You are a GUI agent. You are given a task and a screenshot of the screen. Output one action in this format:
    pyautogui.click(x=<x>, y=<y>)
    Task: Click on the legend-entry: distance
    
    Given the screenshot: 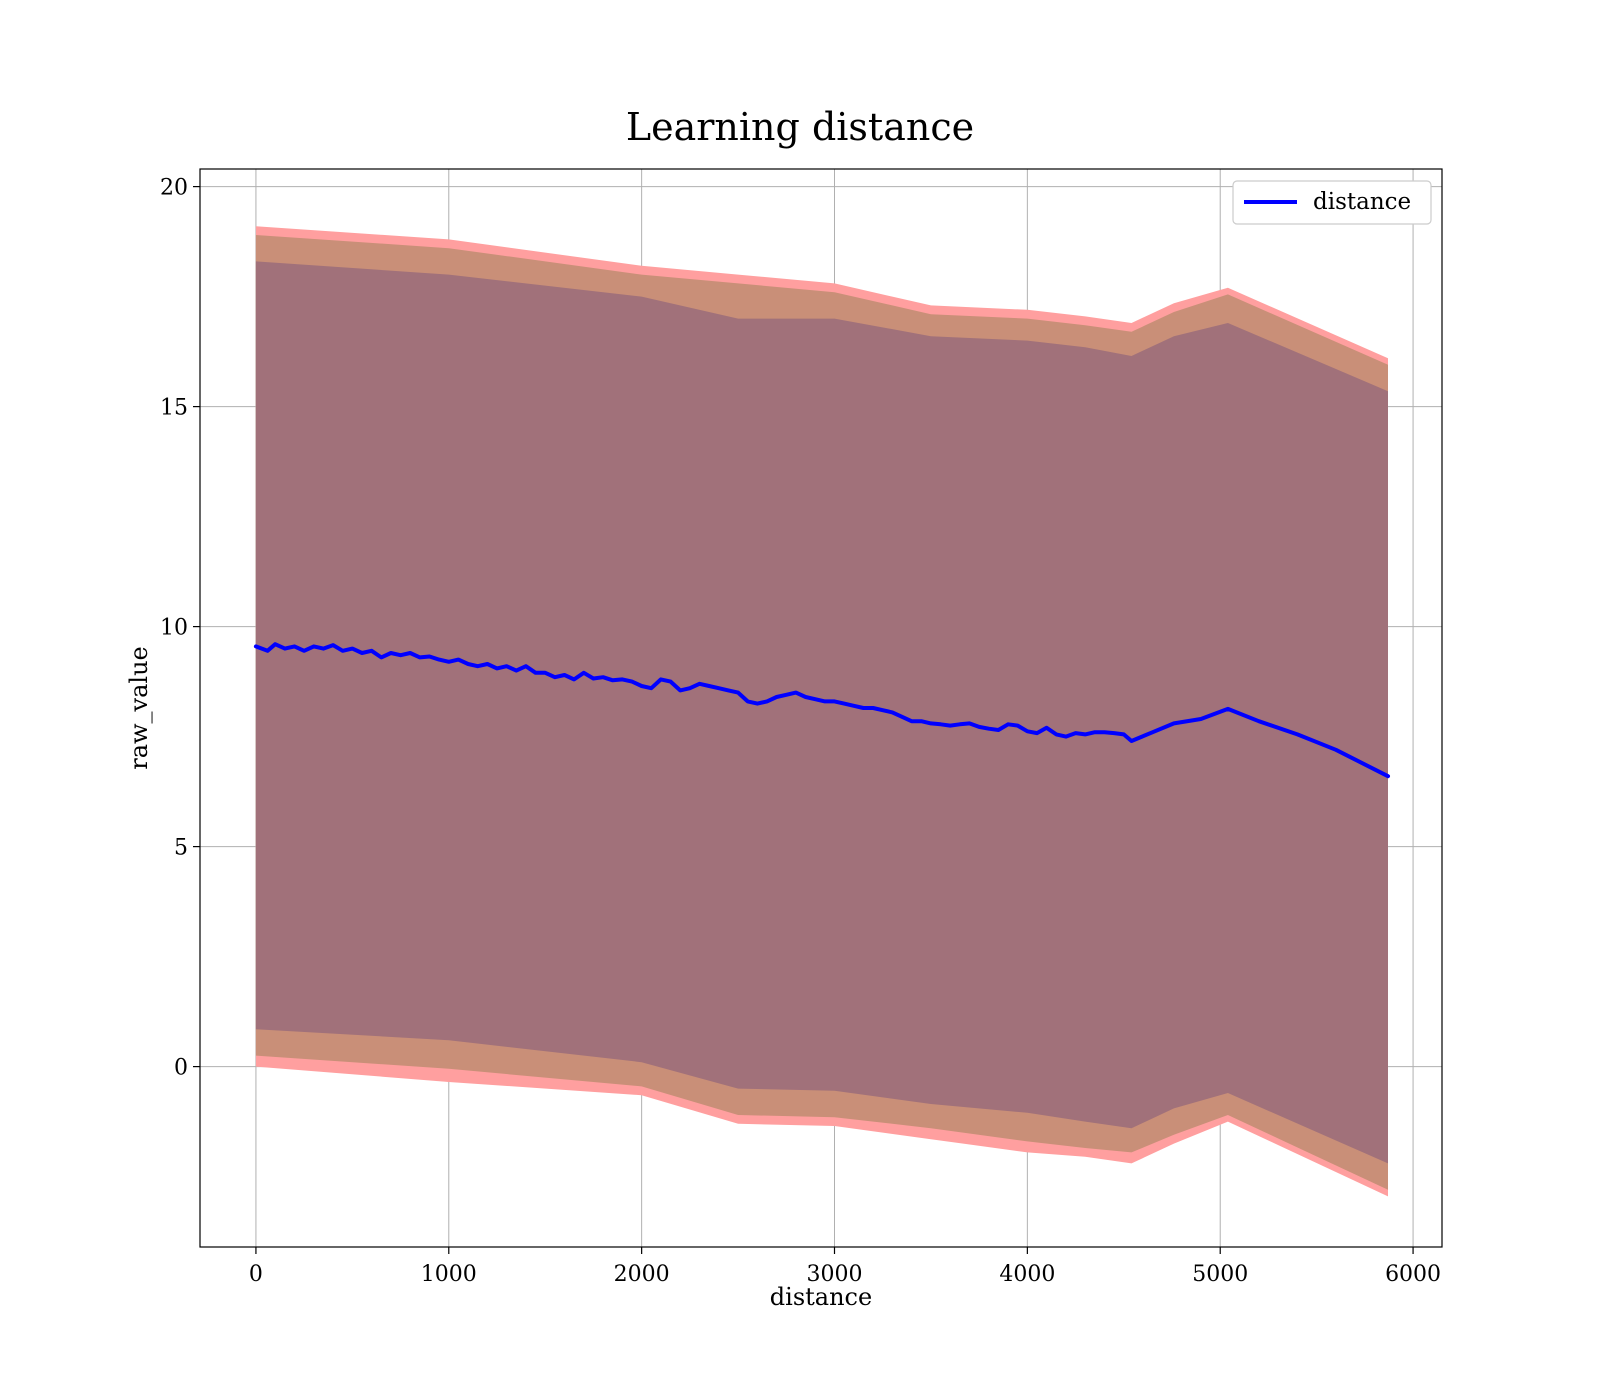 What is the action you would take?
    pyautogui.click(x=1362, y=202)
    